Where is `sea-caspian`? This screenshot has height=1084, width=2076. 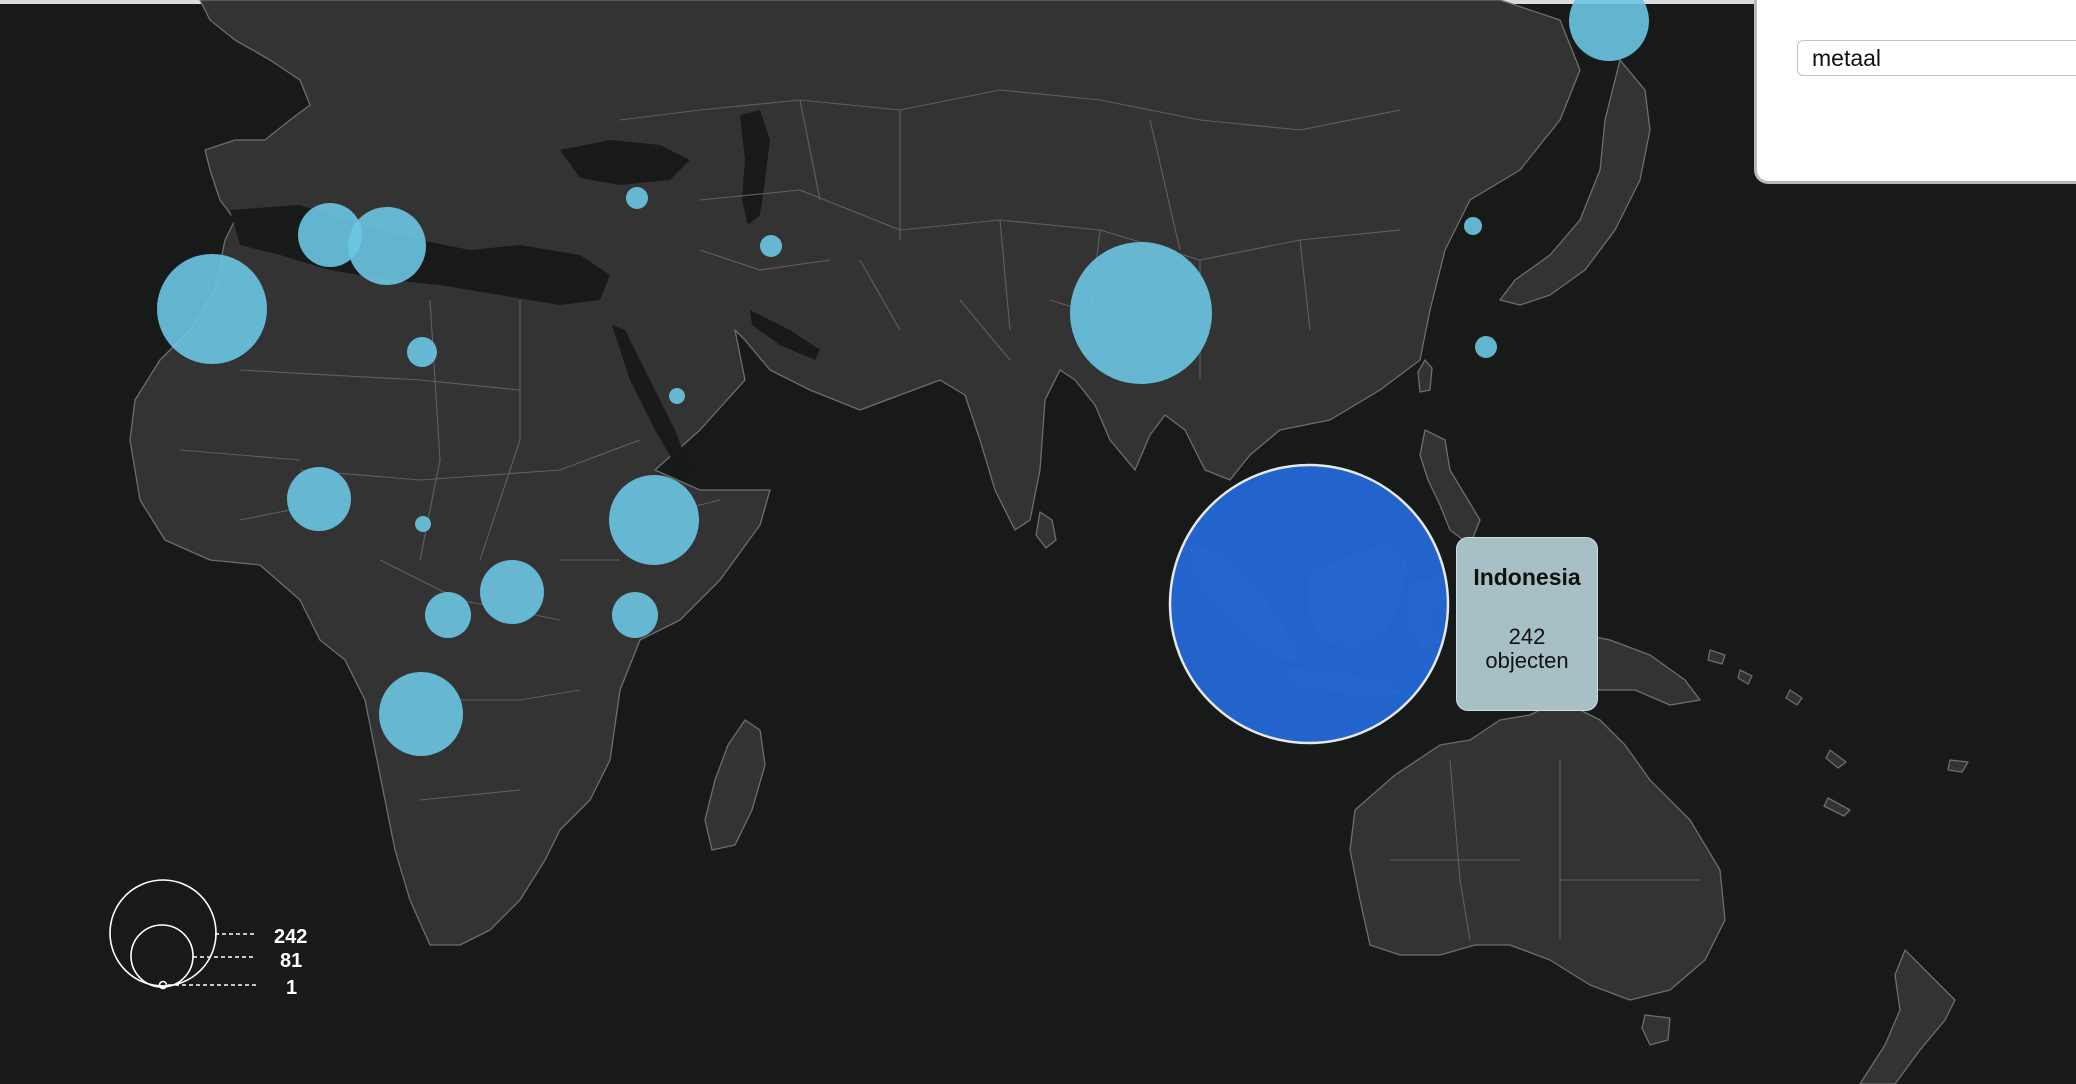 sea-caspian is located at coordinates (755, 167).